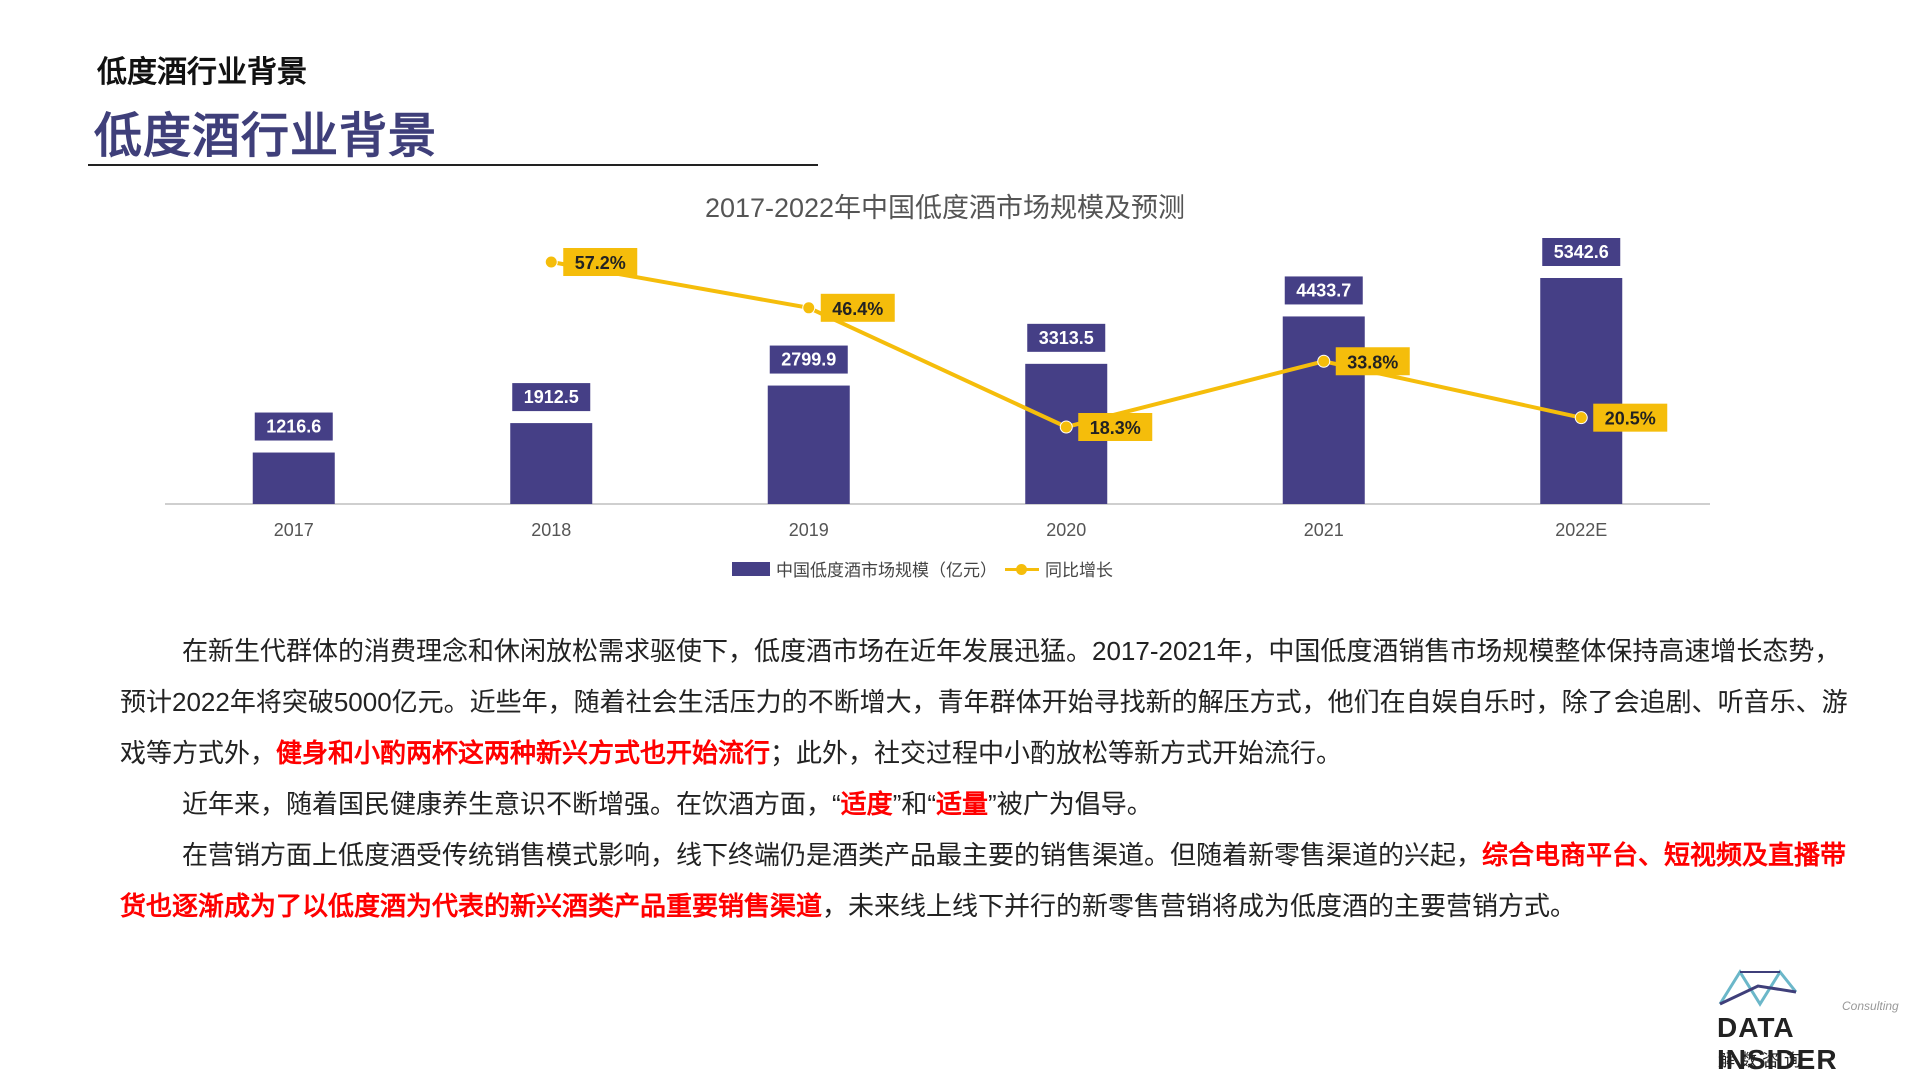  I want to click on p1-text-b: ；此外，社交过程中小酌放松等新方式开始流行。, so click(1056, 753).